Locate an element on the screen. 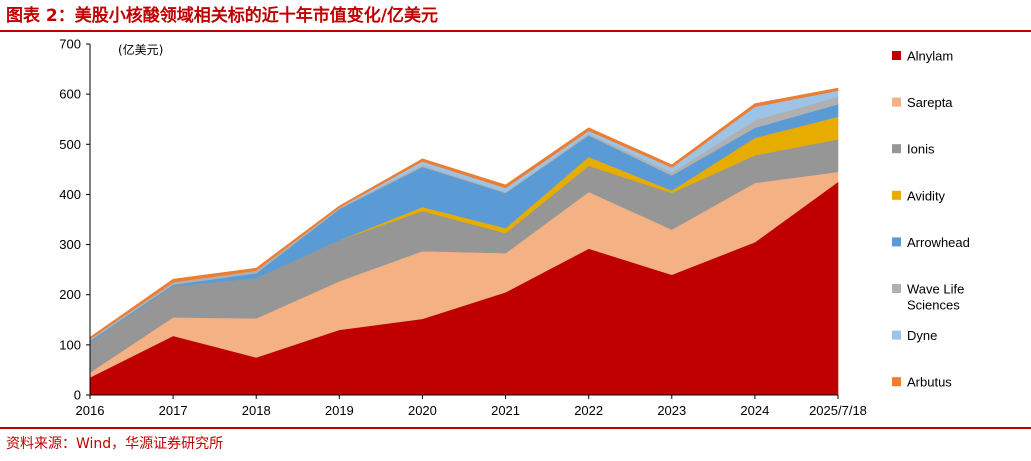 The image size is (1031, 461). x-tick-label: 2019 is located at coordinates (339, 410).